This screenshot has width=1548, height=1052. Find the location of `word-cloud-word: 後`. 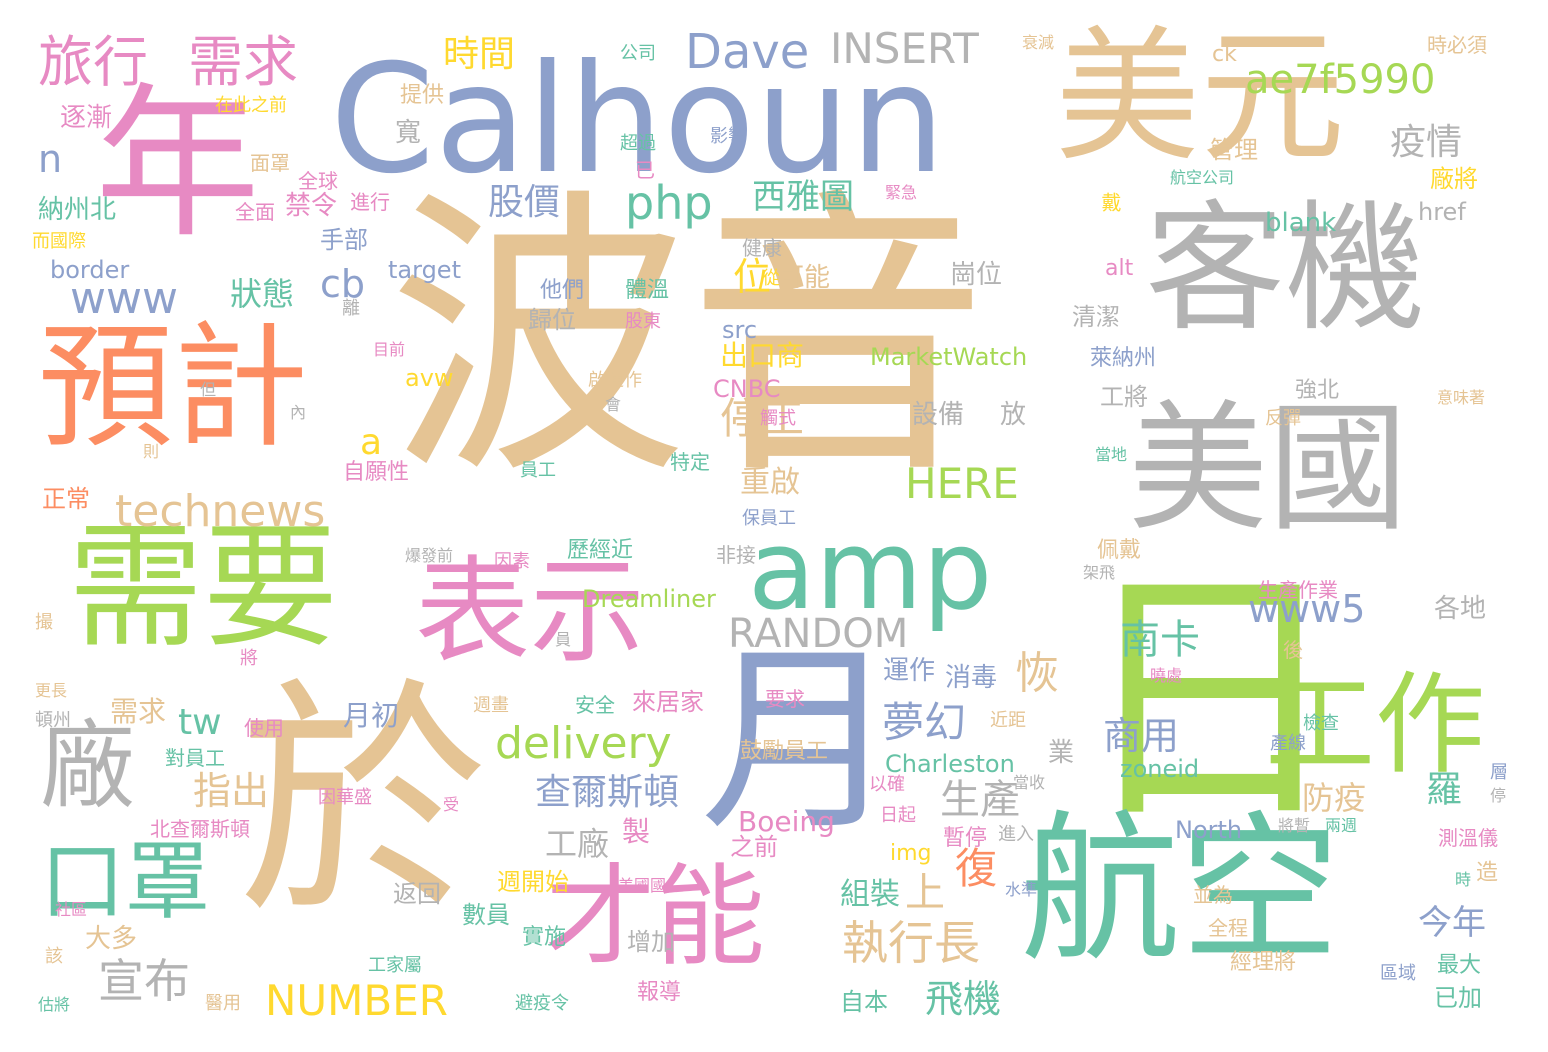

word-cloud-word: 後 is located at coordinates (1293, 650).